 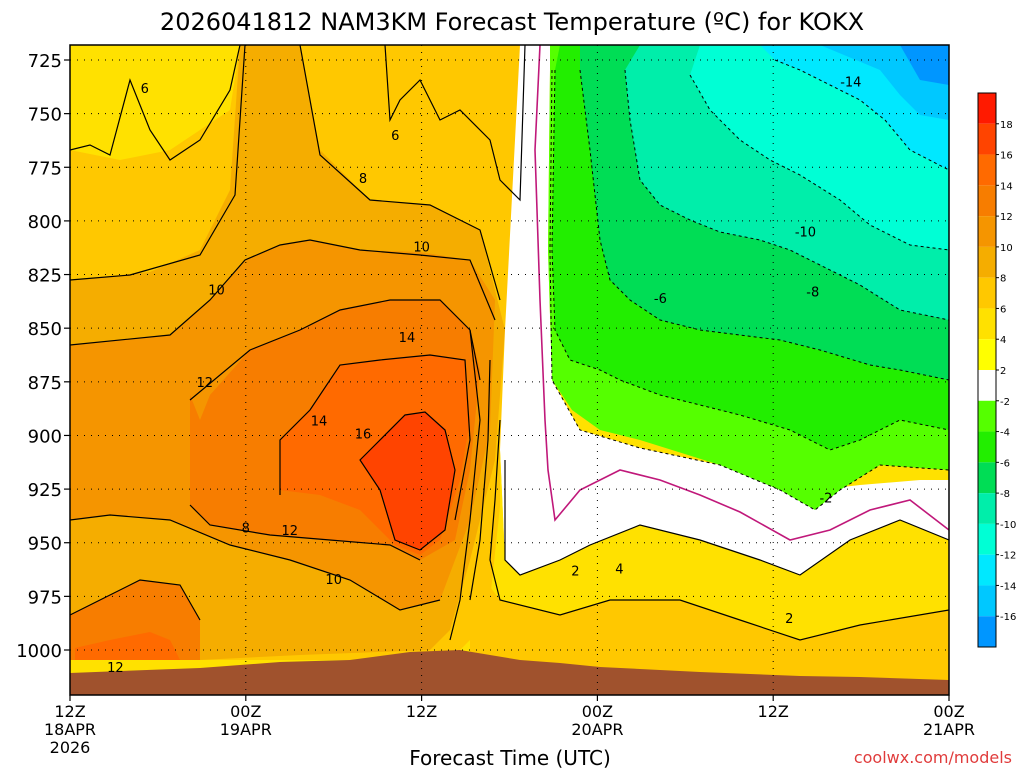 I want to click on colorbar-label: -4, so click(x=1005, y=433).